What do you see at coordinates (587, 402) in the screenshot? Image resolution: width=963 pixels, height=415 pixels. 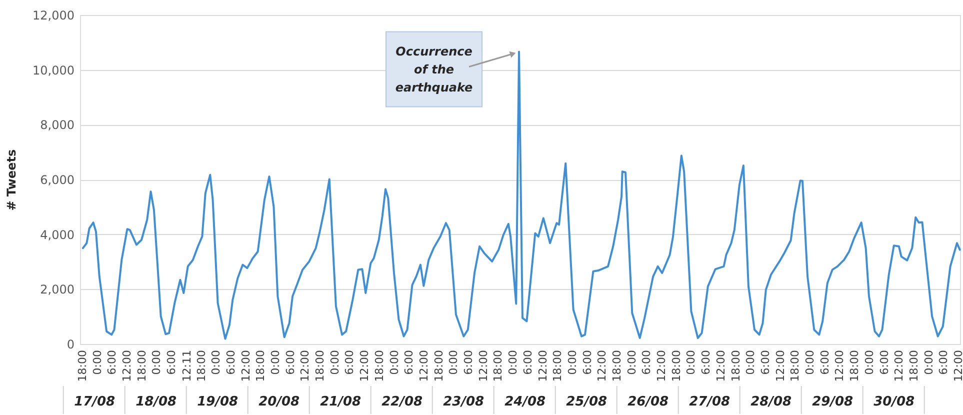 I see `x2-tick-label: 25/08` at bounding box center [587, 402].